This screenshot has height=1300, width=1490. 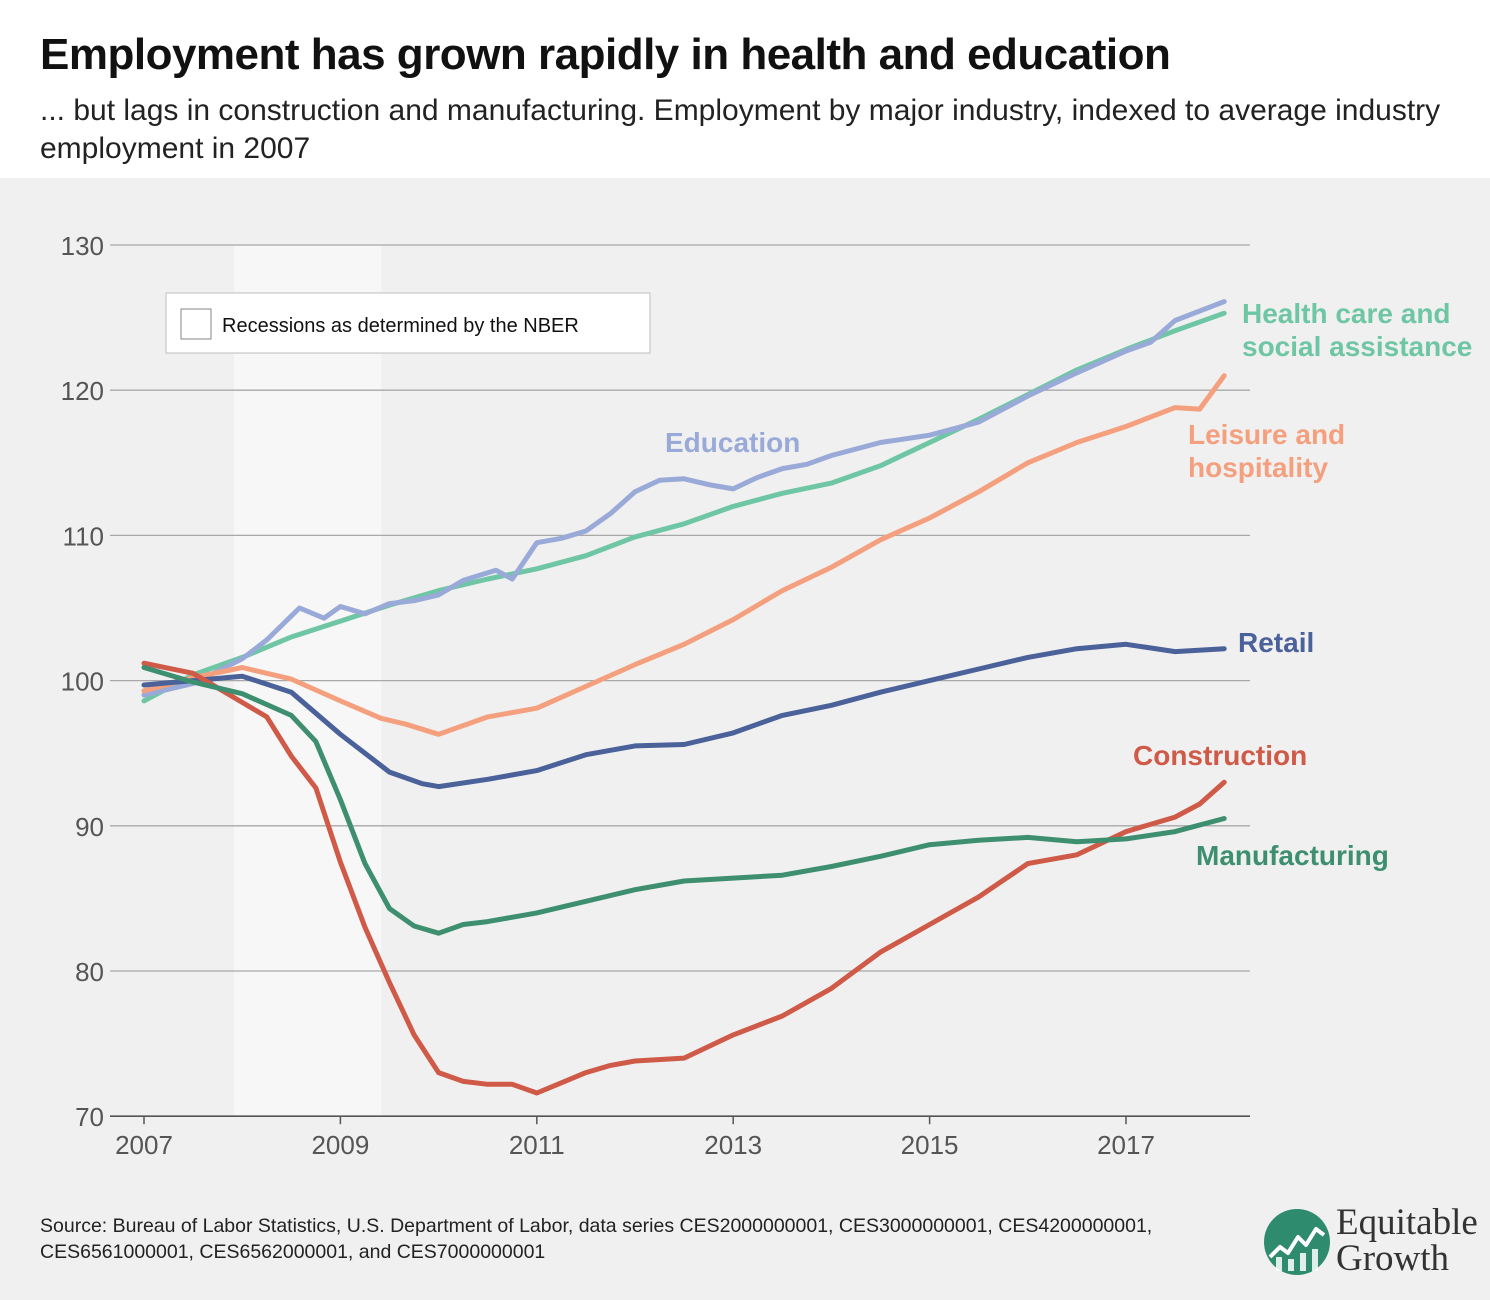 I want to click on y-tick-label: 100, so click(x=82, y=682).